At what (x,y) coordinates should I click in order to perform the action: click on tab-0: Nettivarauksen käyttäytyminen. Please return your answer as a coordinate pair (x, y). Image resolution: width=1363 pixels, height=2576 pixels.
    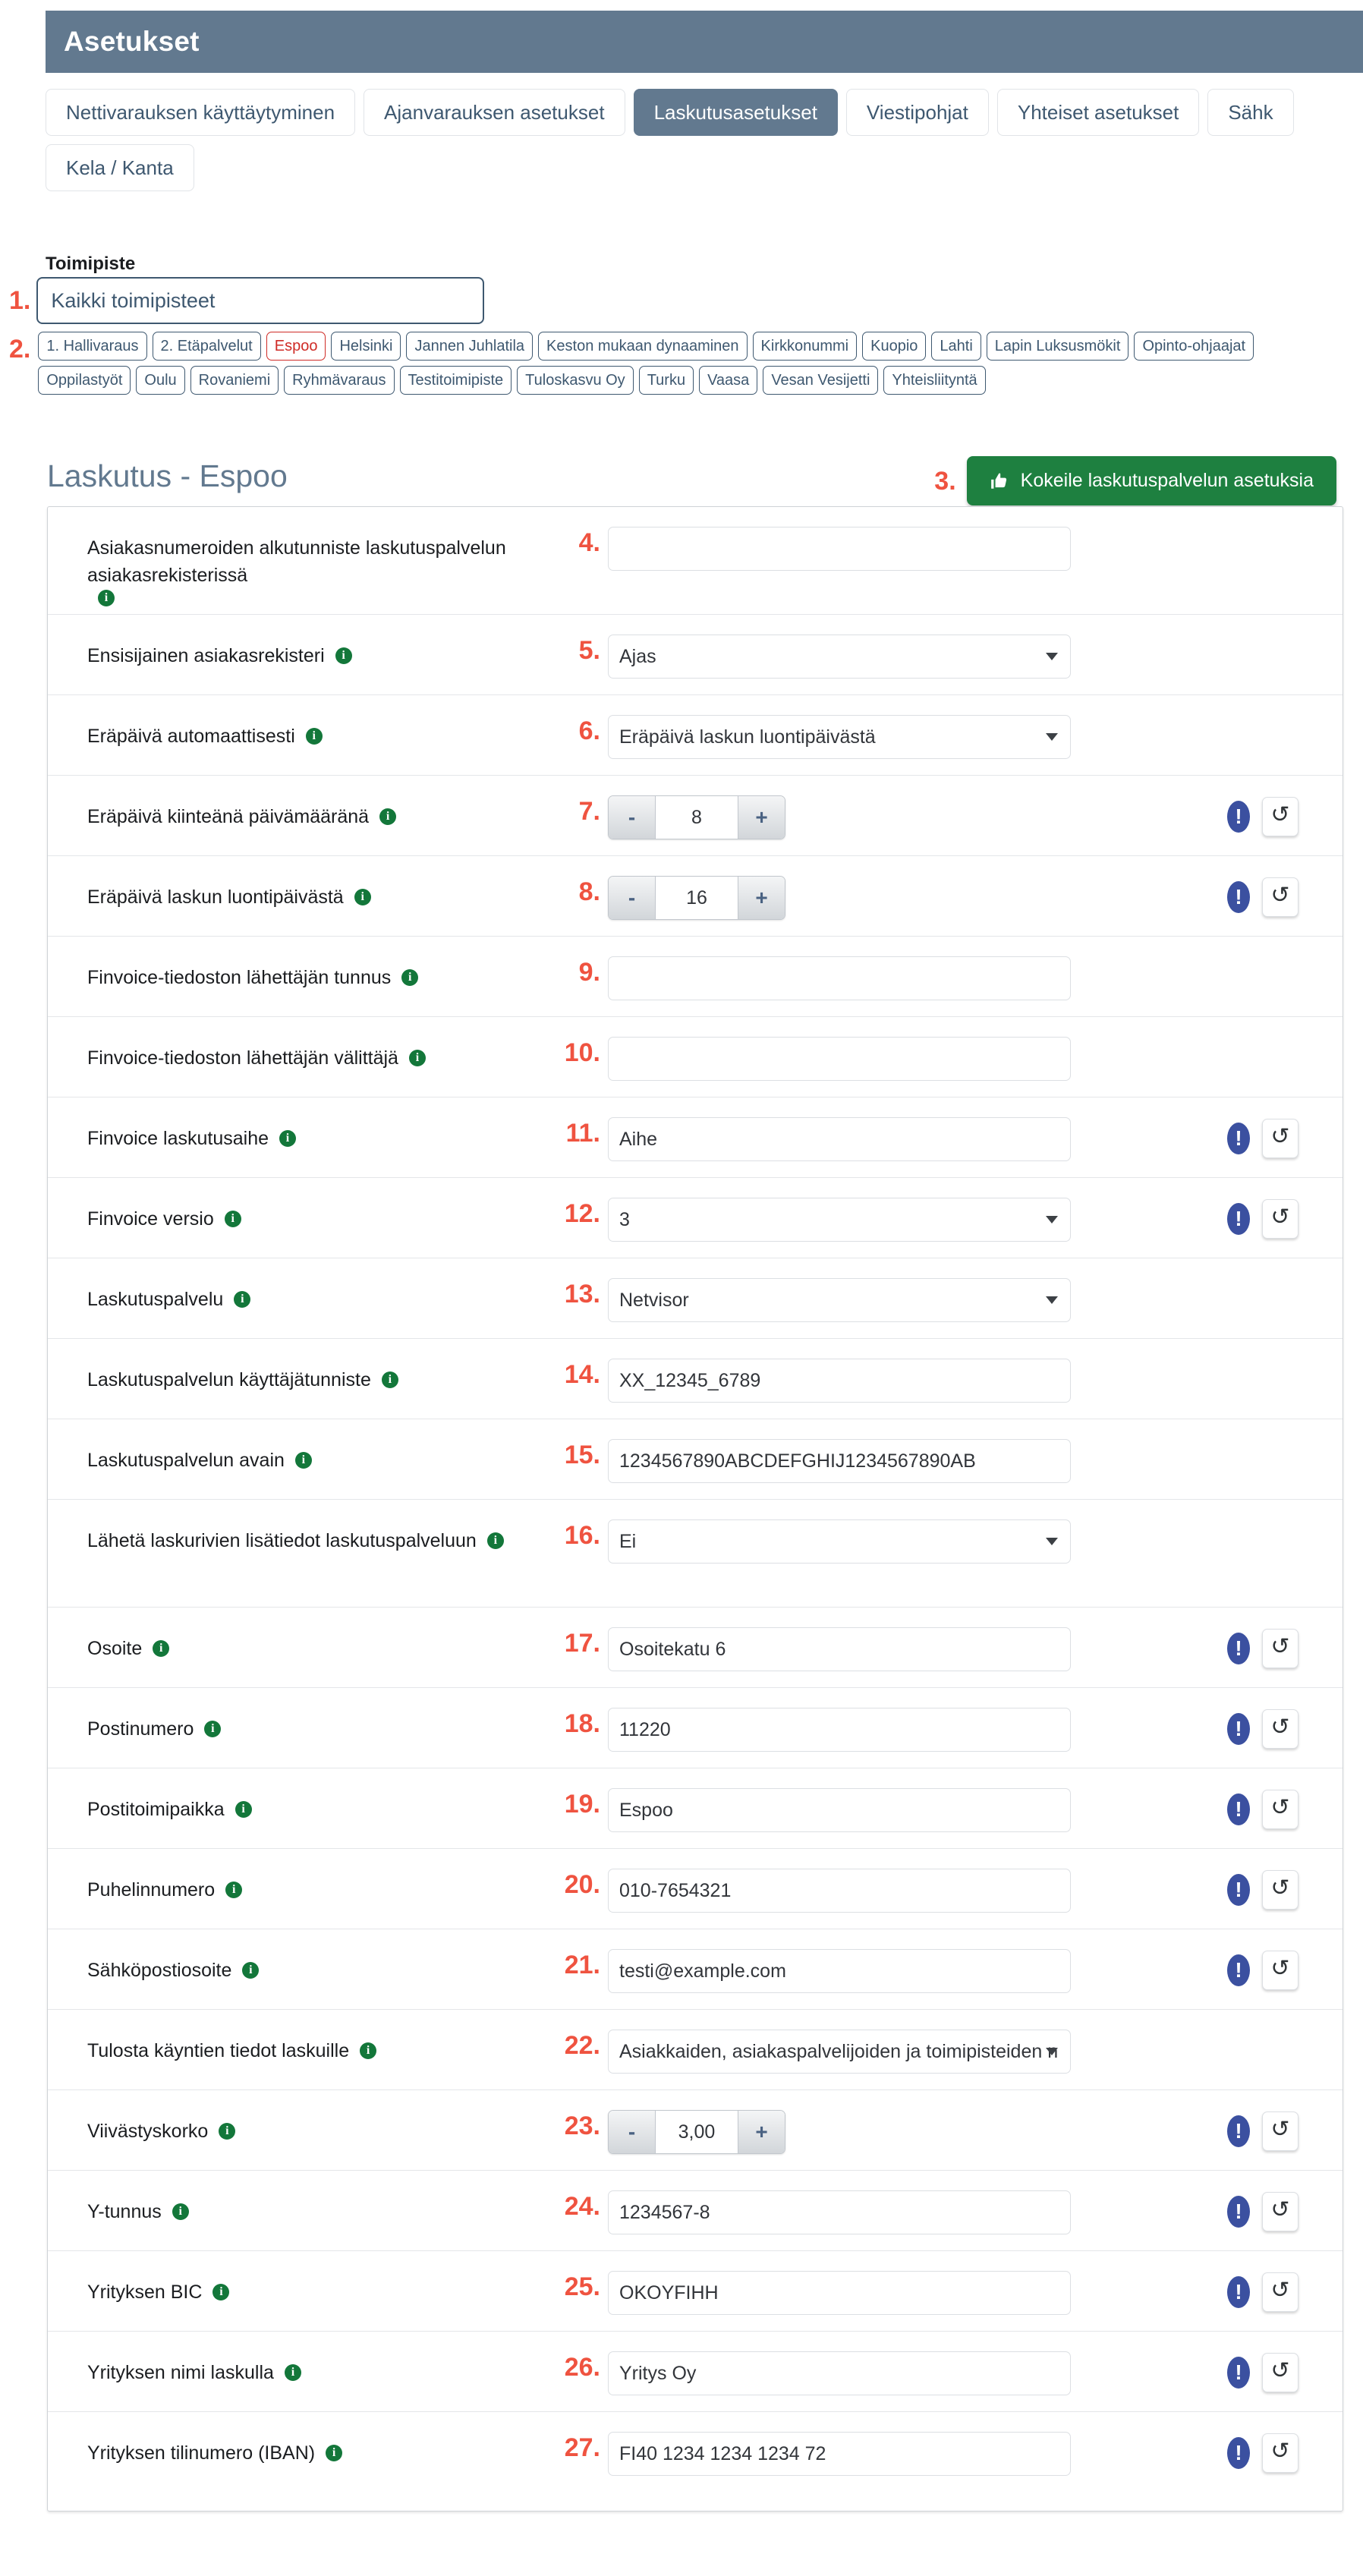
    Looking at the image, I should click on (201, 112).